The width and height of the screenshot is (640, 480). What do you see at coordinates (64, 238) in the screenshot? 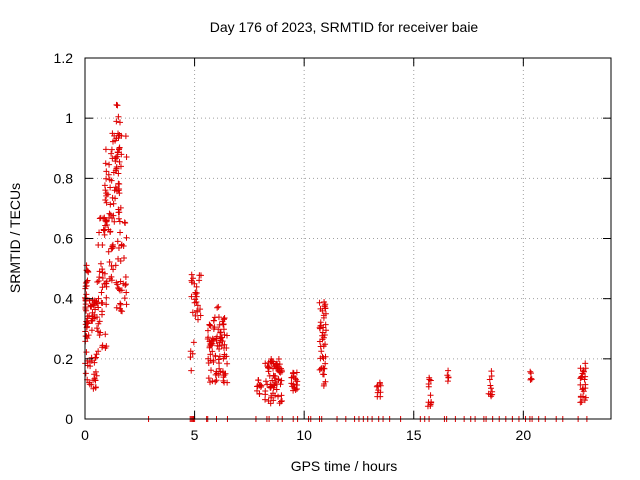
I see `y-tick-labels: 0 0.2 0.4 0.6 0.8 1 1.2` at bounding box center [64, 238].